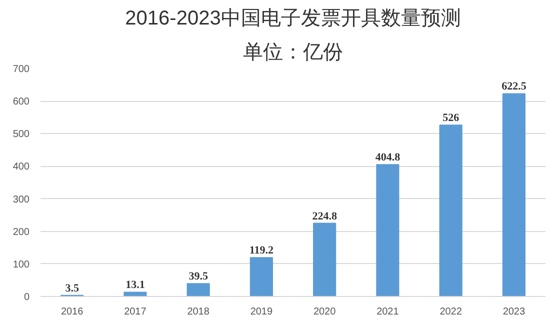 The image size is (555, 326). What do you see at coordinates (21, 102) in the screenshot?
I see `y-tick-label: 600` at bounding box center [21, 102].